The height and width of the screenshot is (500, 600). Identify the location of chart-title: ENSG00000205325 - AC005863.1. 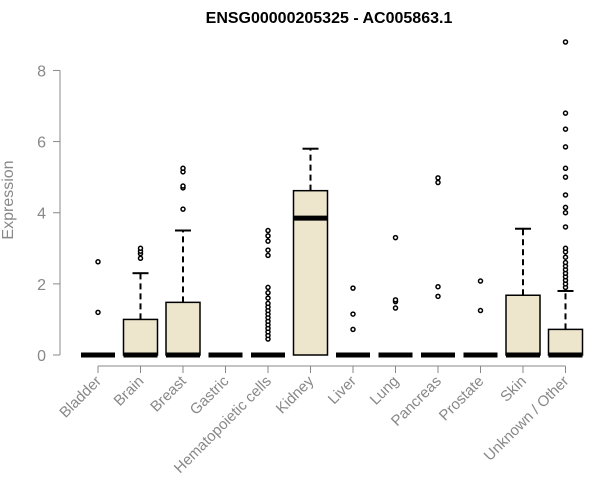
(329, 18).